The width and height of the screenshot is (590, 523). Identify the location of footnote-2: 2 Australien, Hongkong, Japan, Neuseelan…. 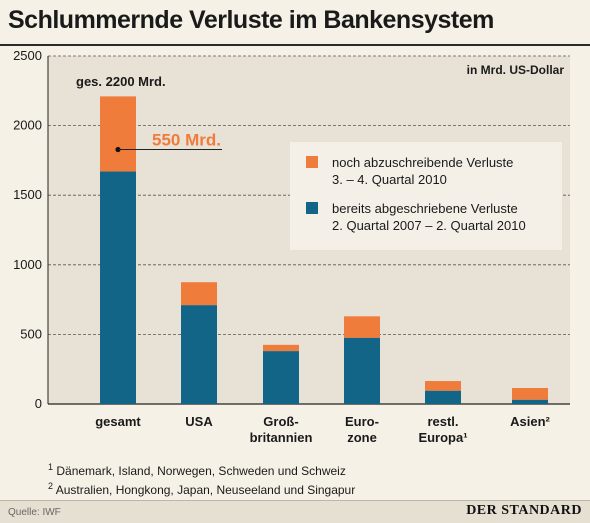
(201, 489).